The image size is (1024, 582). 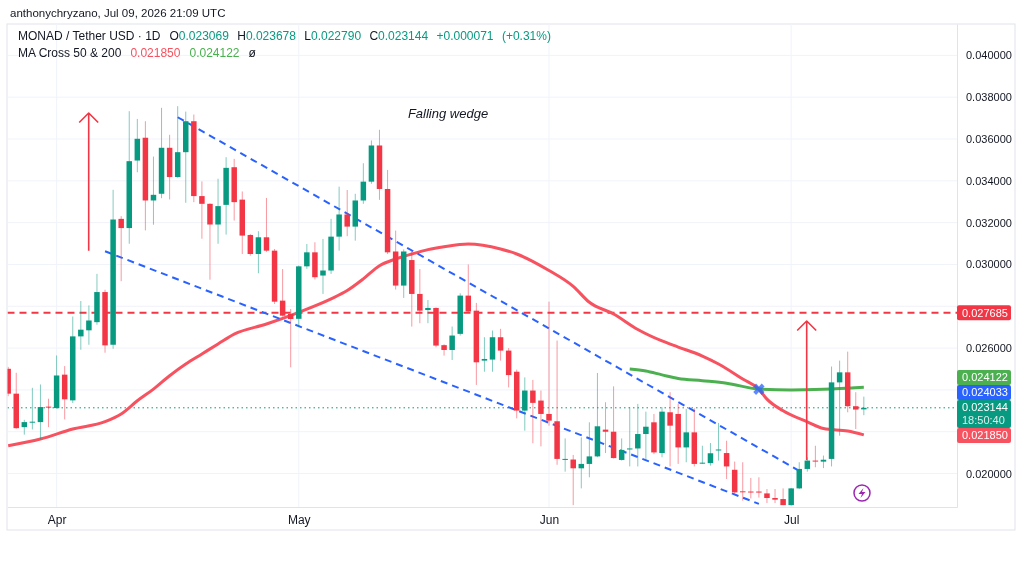 What do you see at coordinates (299, 519) in the screenshot?
I see `x-tick-label: May` at bounding box center [299, 519].